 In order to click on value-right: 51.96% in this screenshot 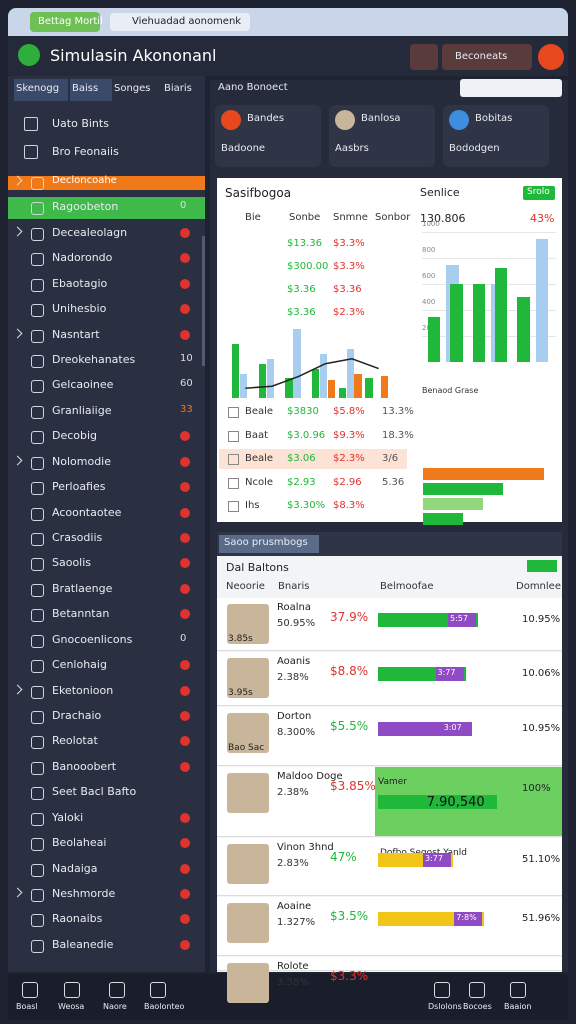, I will do `click(541, 918)`.